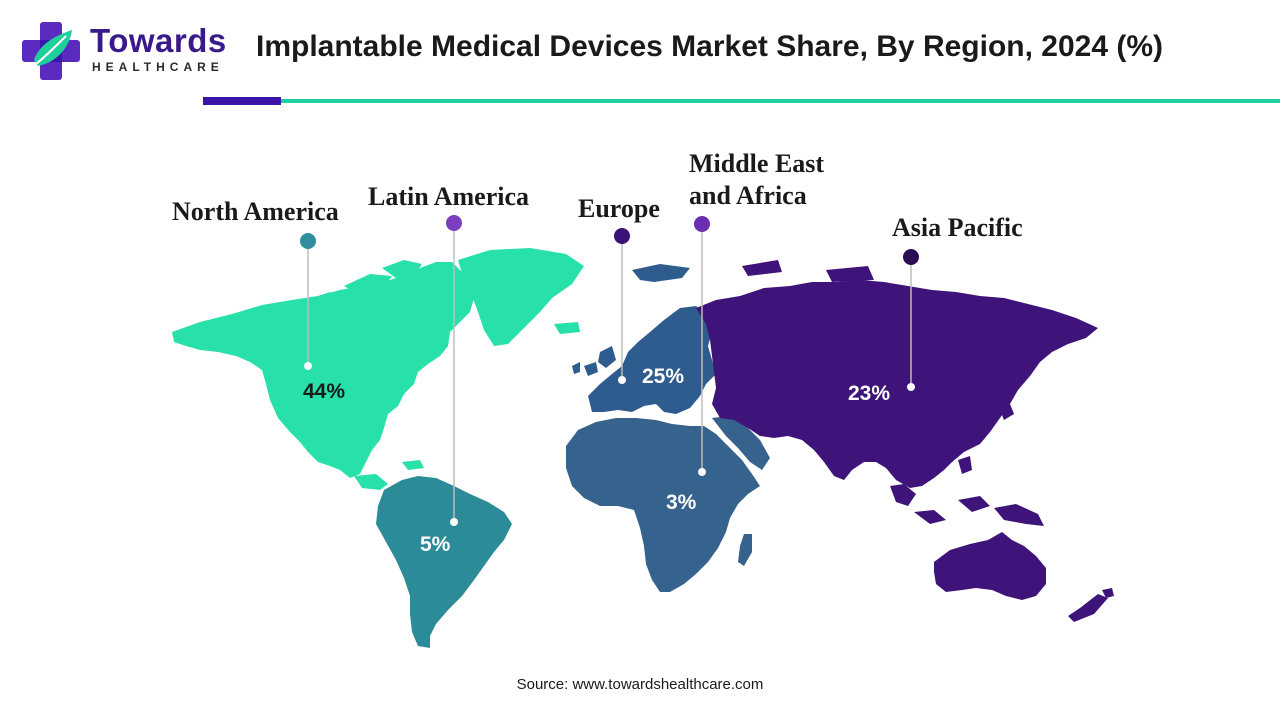 This screenshot has height=720, width=1280. Describe the element at coordinates (640, 684) in the screenshot. I see `source-note: Source: www.towardshealthcare.com` at that location.